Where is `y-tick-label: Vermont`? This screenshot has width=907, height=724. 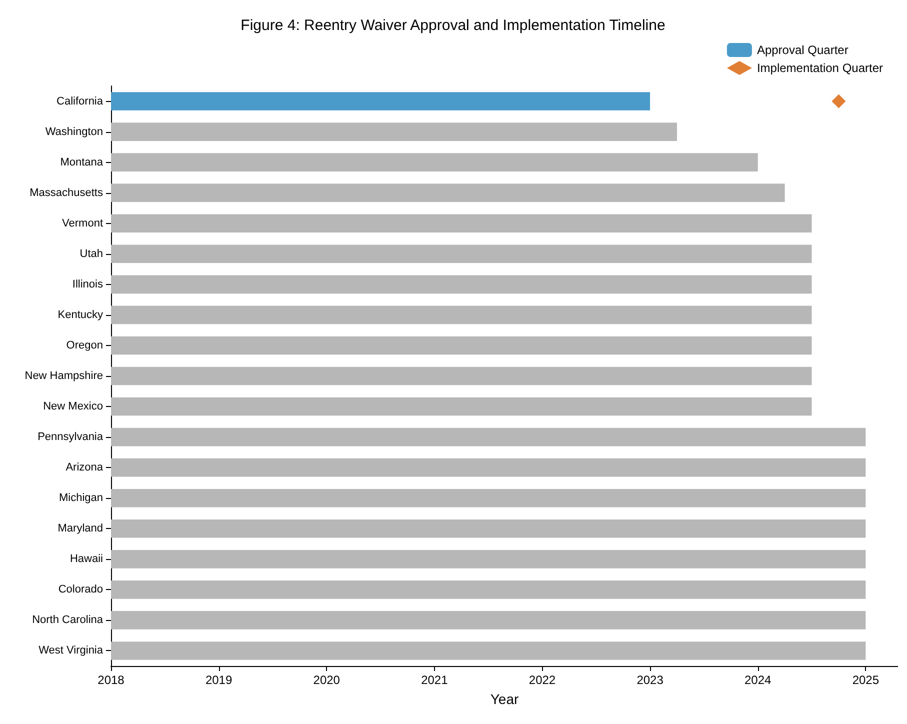 y-tick-label: Vermont is located at coordinates (82, 223).